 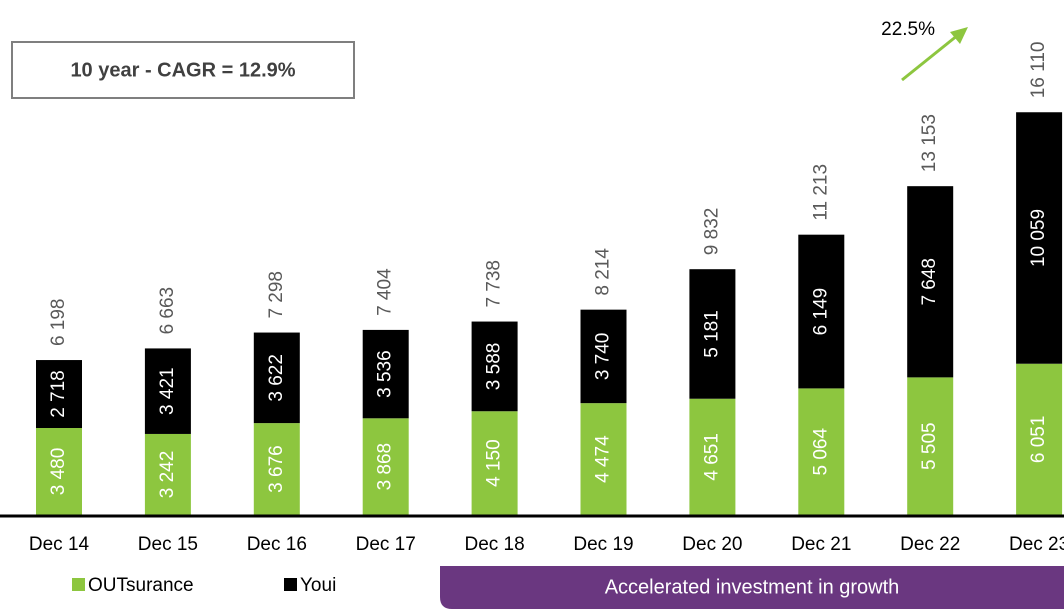 I want to click on x-tick-label: Dec 16, so click(x=277, y=544).